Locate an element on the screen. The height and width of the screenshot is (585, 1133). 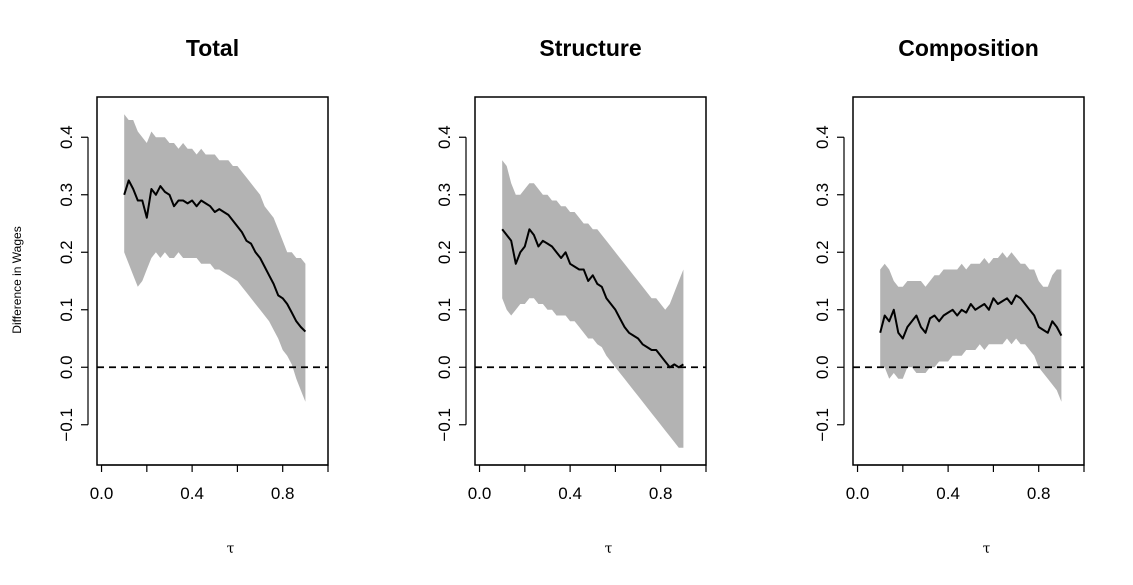
panel-title: Composition is located at coordinates (968, 48).